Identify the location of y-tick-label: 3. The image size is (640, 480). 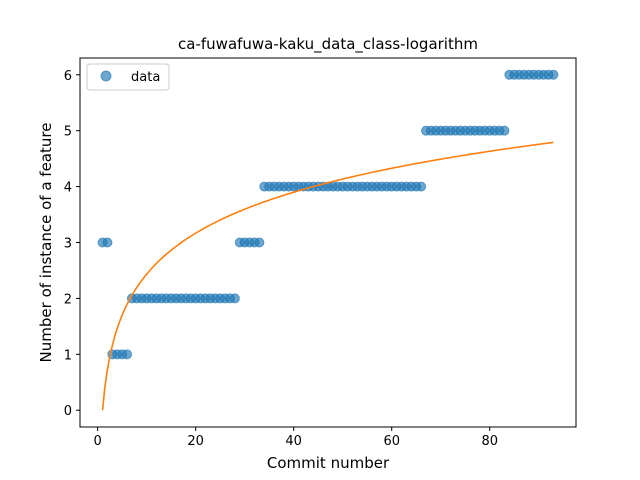
(68, 244).